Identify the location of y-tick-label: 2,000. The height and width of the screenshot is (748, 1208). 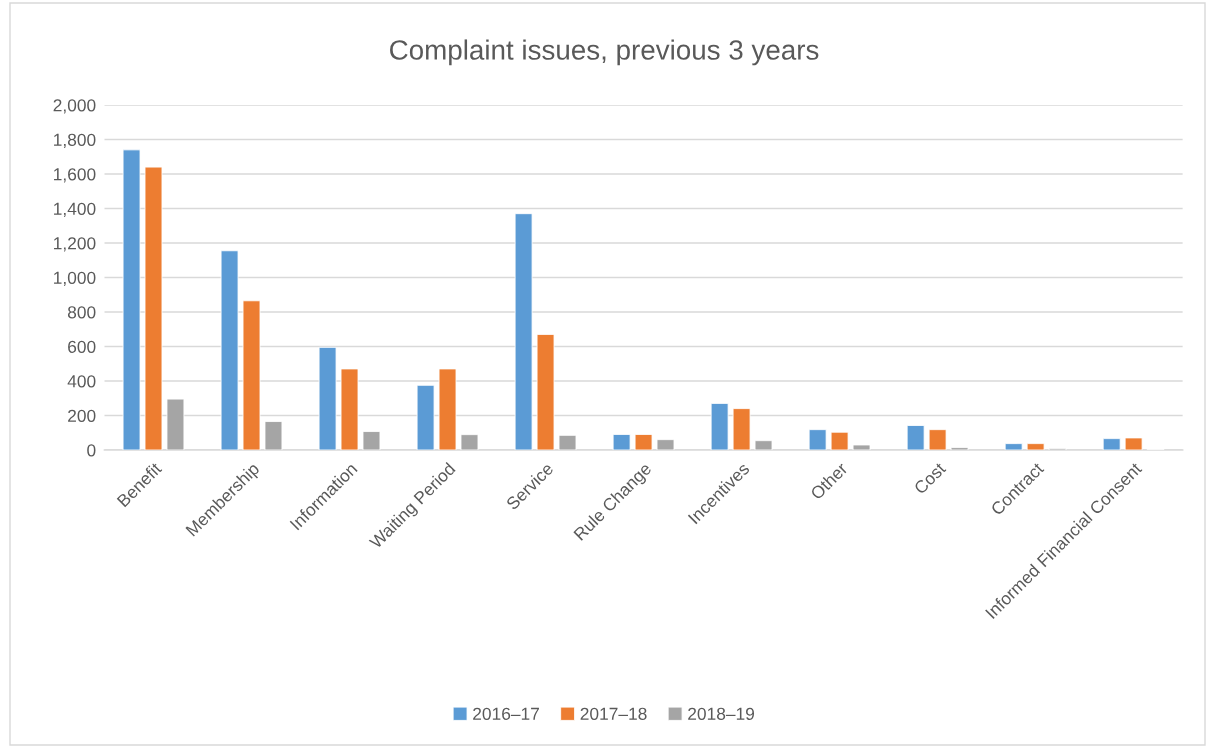
(74, 106).